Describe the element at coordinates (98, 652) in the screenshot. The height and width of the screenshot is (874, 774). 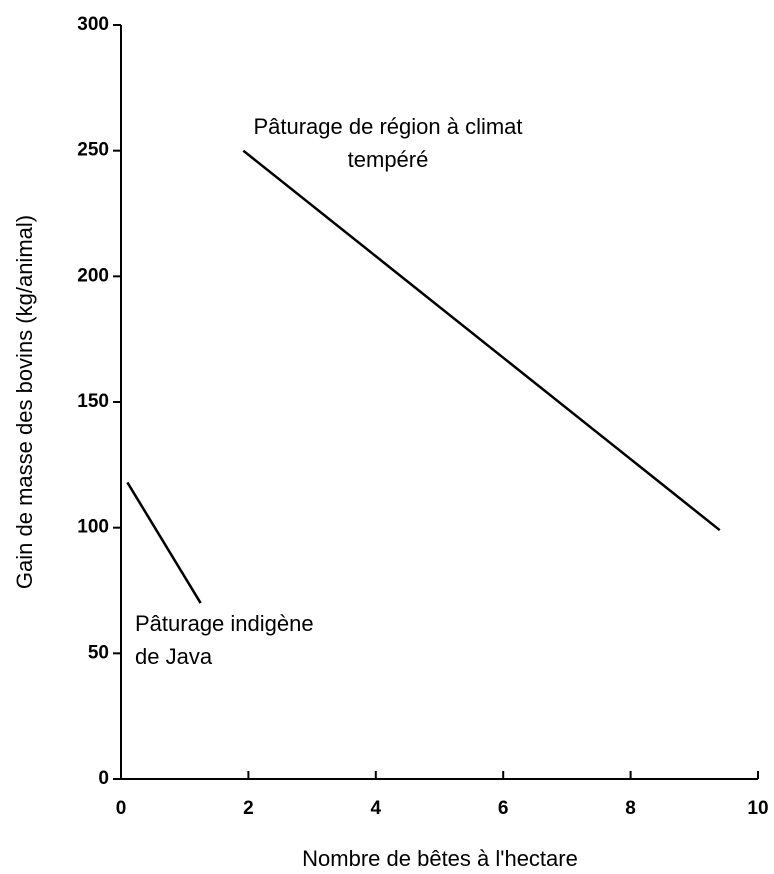
I see `y-tick-label: 50` at that location.